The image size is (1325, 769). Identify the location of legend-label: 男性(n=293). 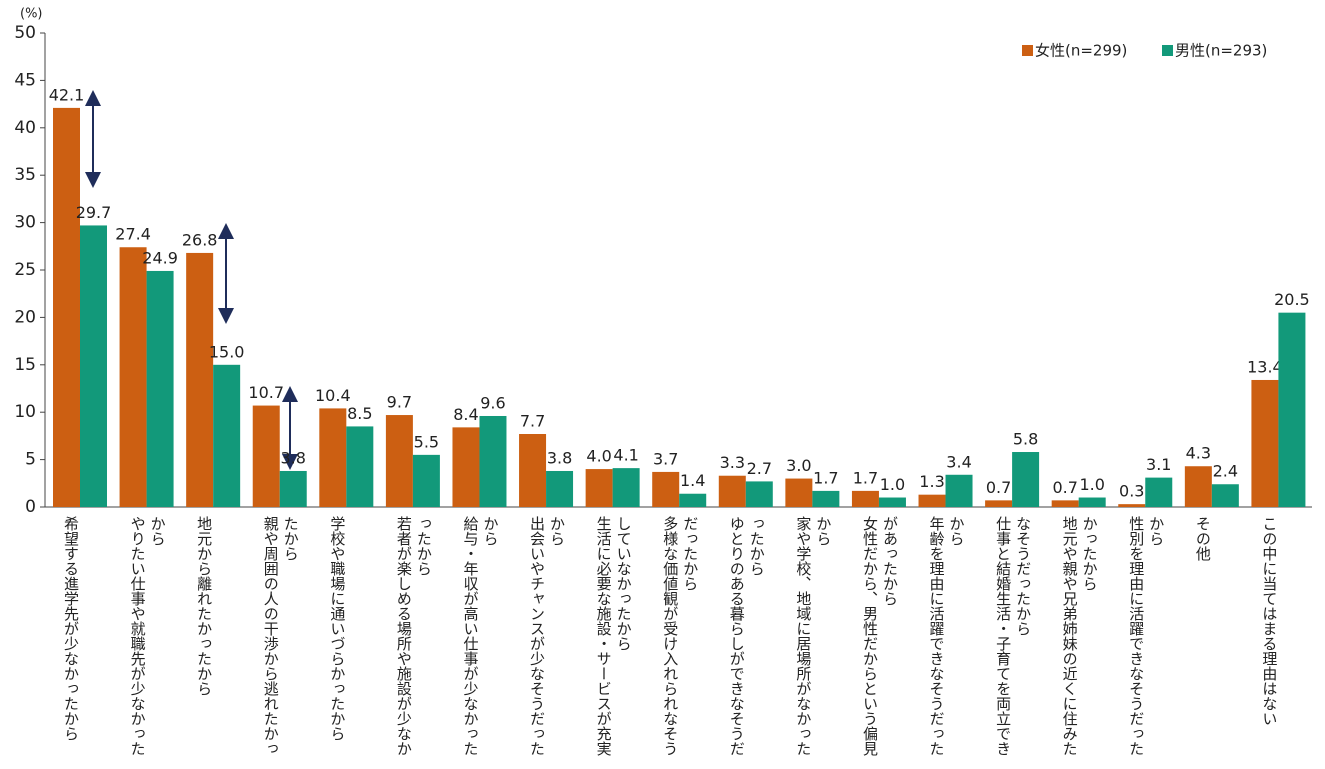
(1221, 51).